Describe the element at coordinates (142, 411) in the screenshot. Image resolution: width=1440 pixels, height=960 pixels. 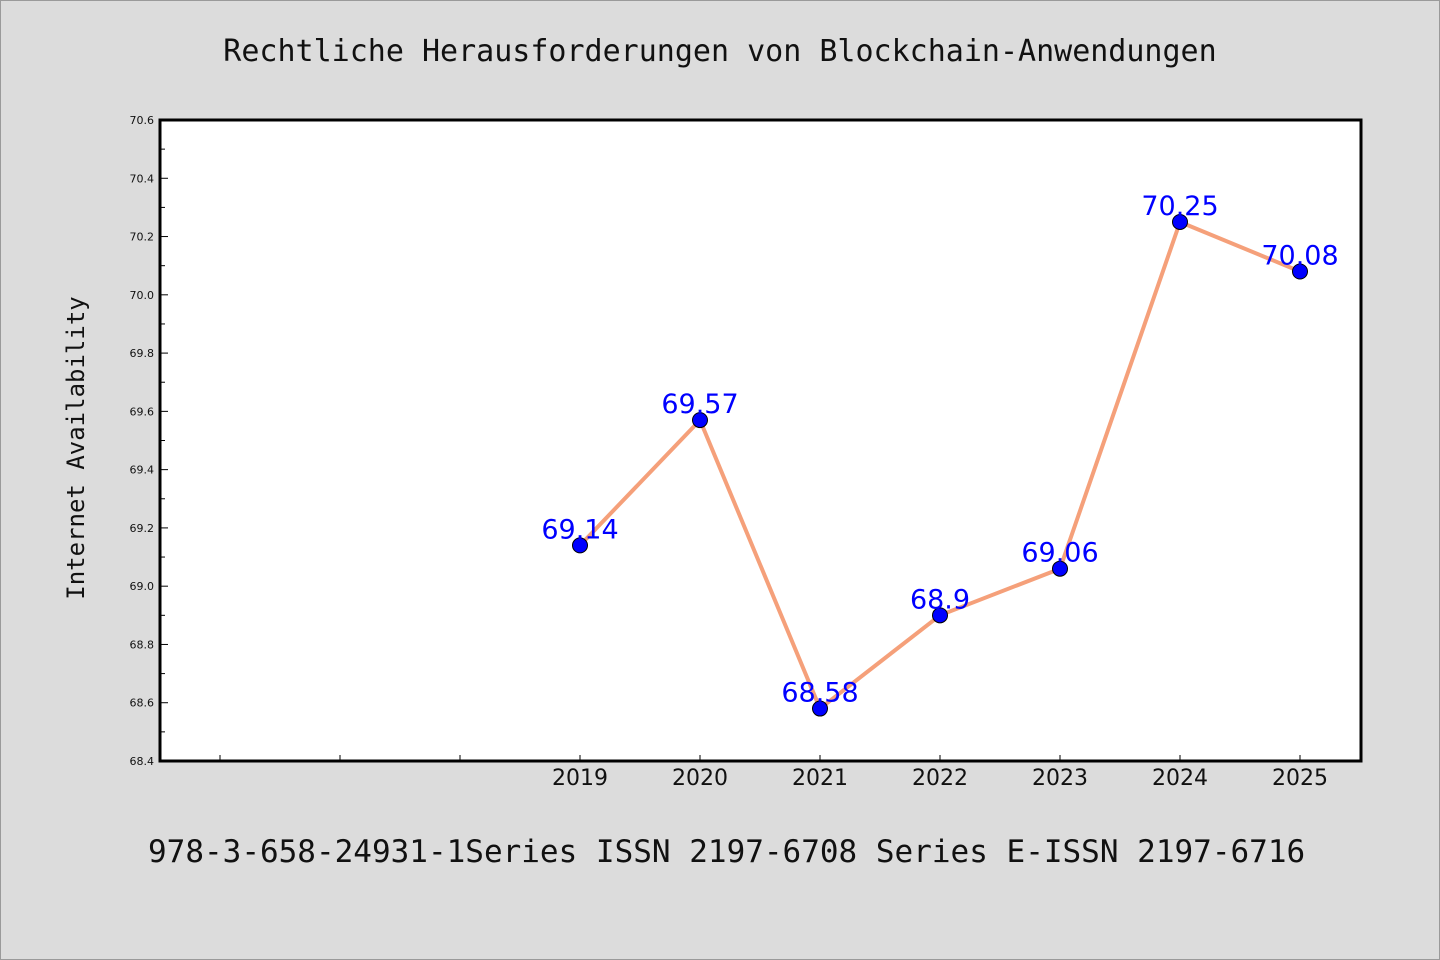
I see `y-tick-label: 69.6` at that location.